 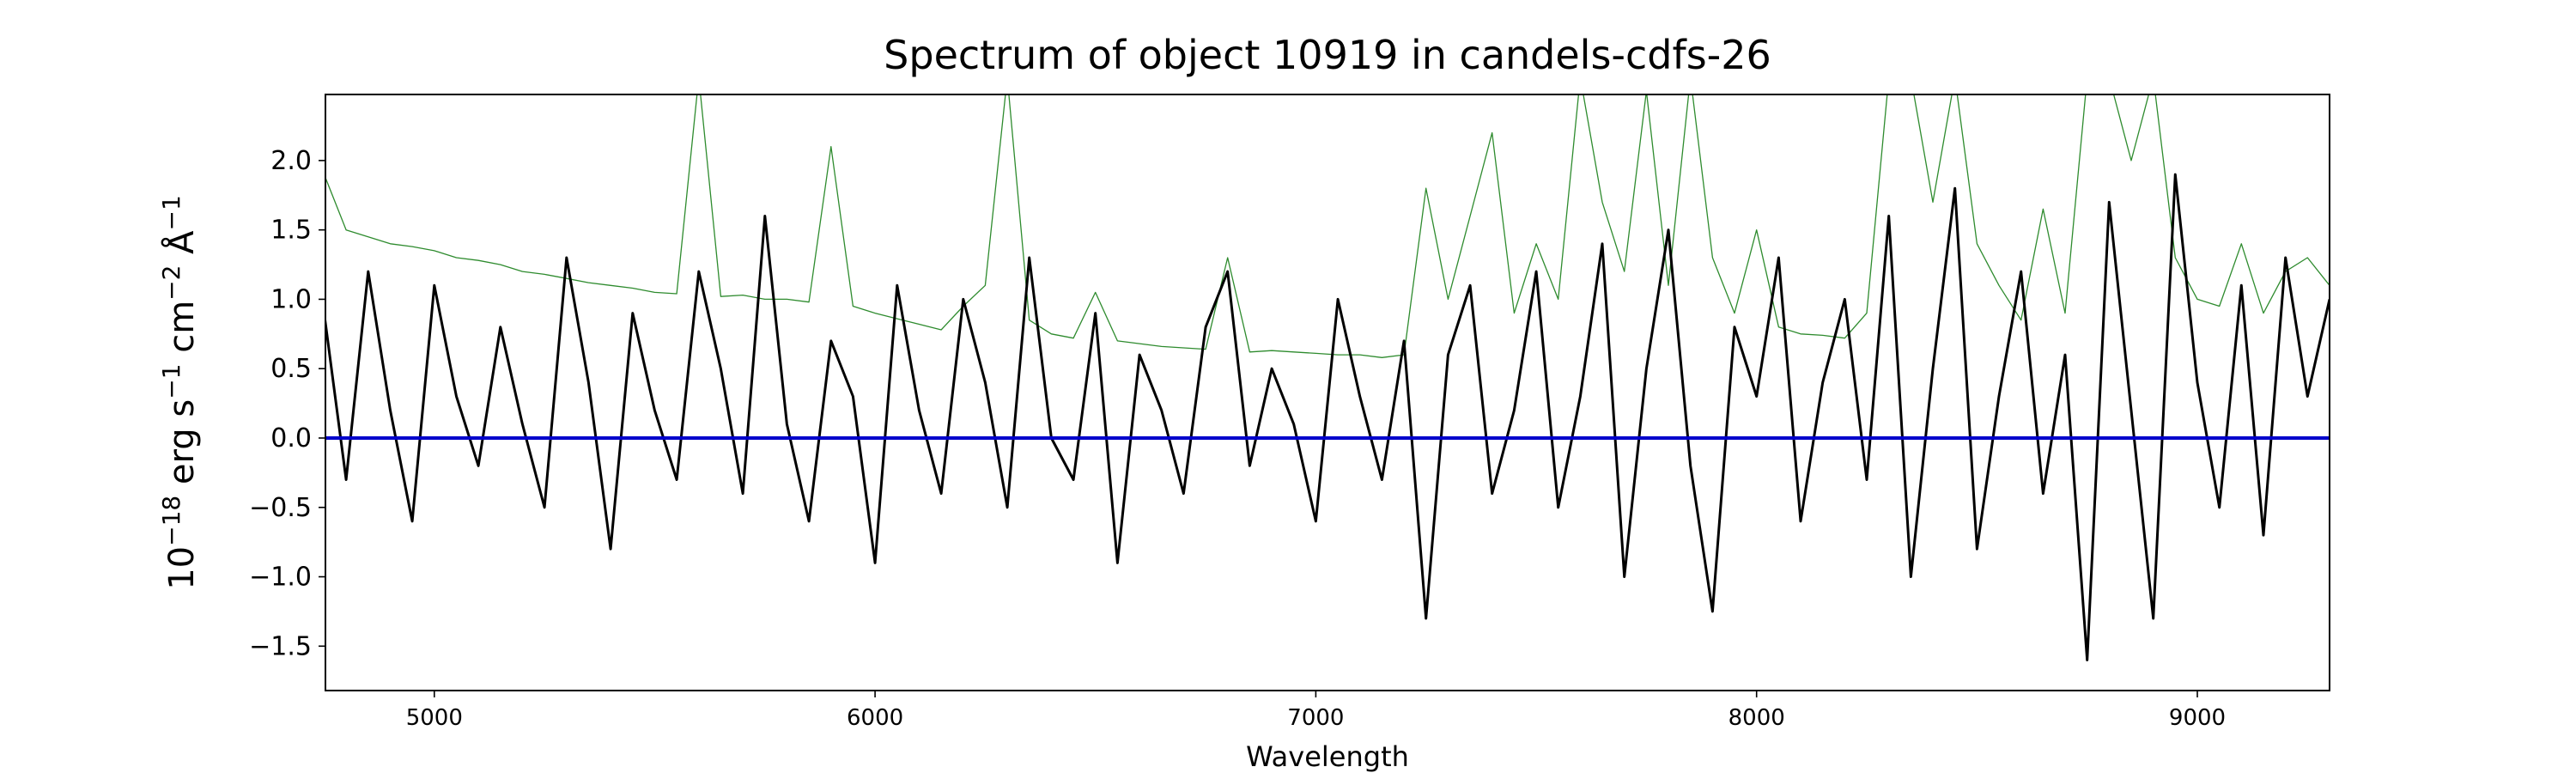 I want to click on y-label-part: erg s, so click(x=182, y=447).